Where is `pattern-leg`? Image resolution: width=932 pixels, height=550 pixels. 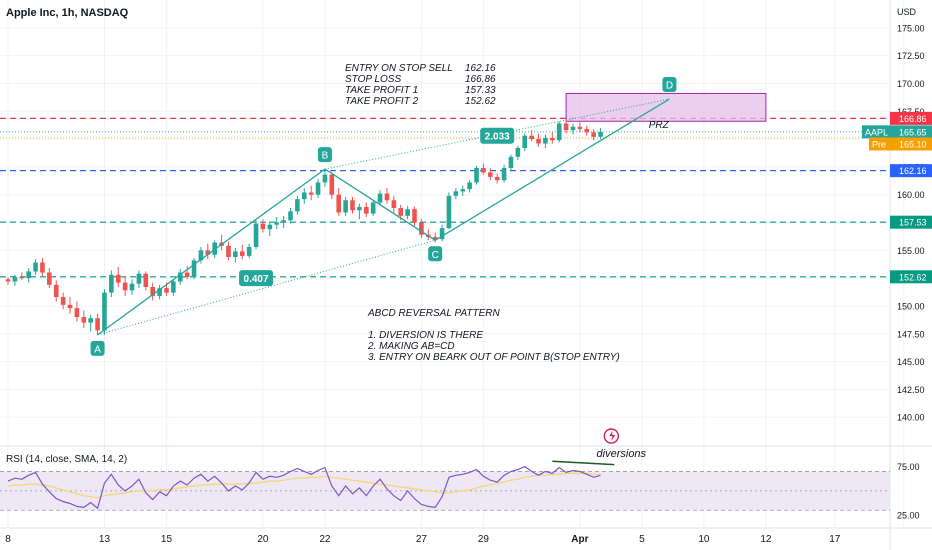 pattern-leg is located at coordinates (211, 252).